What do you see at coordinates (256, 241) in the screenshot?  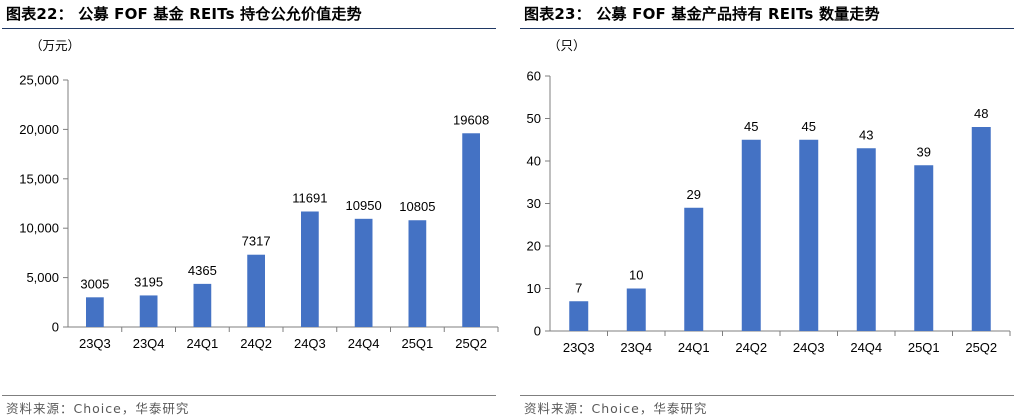 I see `data-label: 7317` at bounding box center [256, 241].